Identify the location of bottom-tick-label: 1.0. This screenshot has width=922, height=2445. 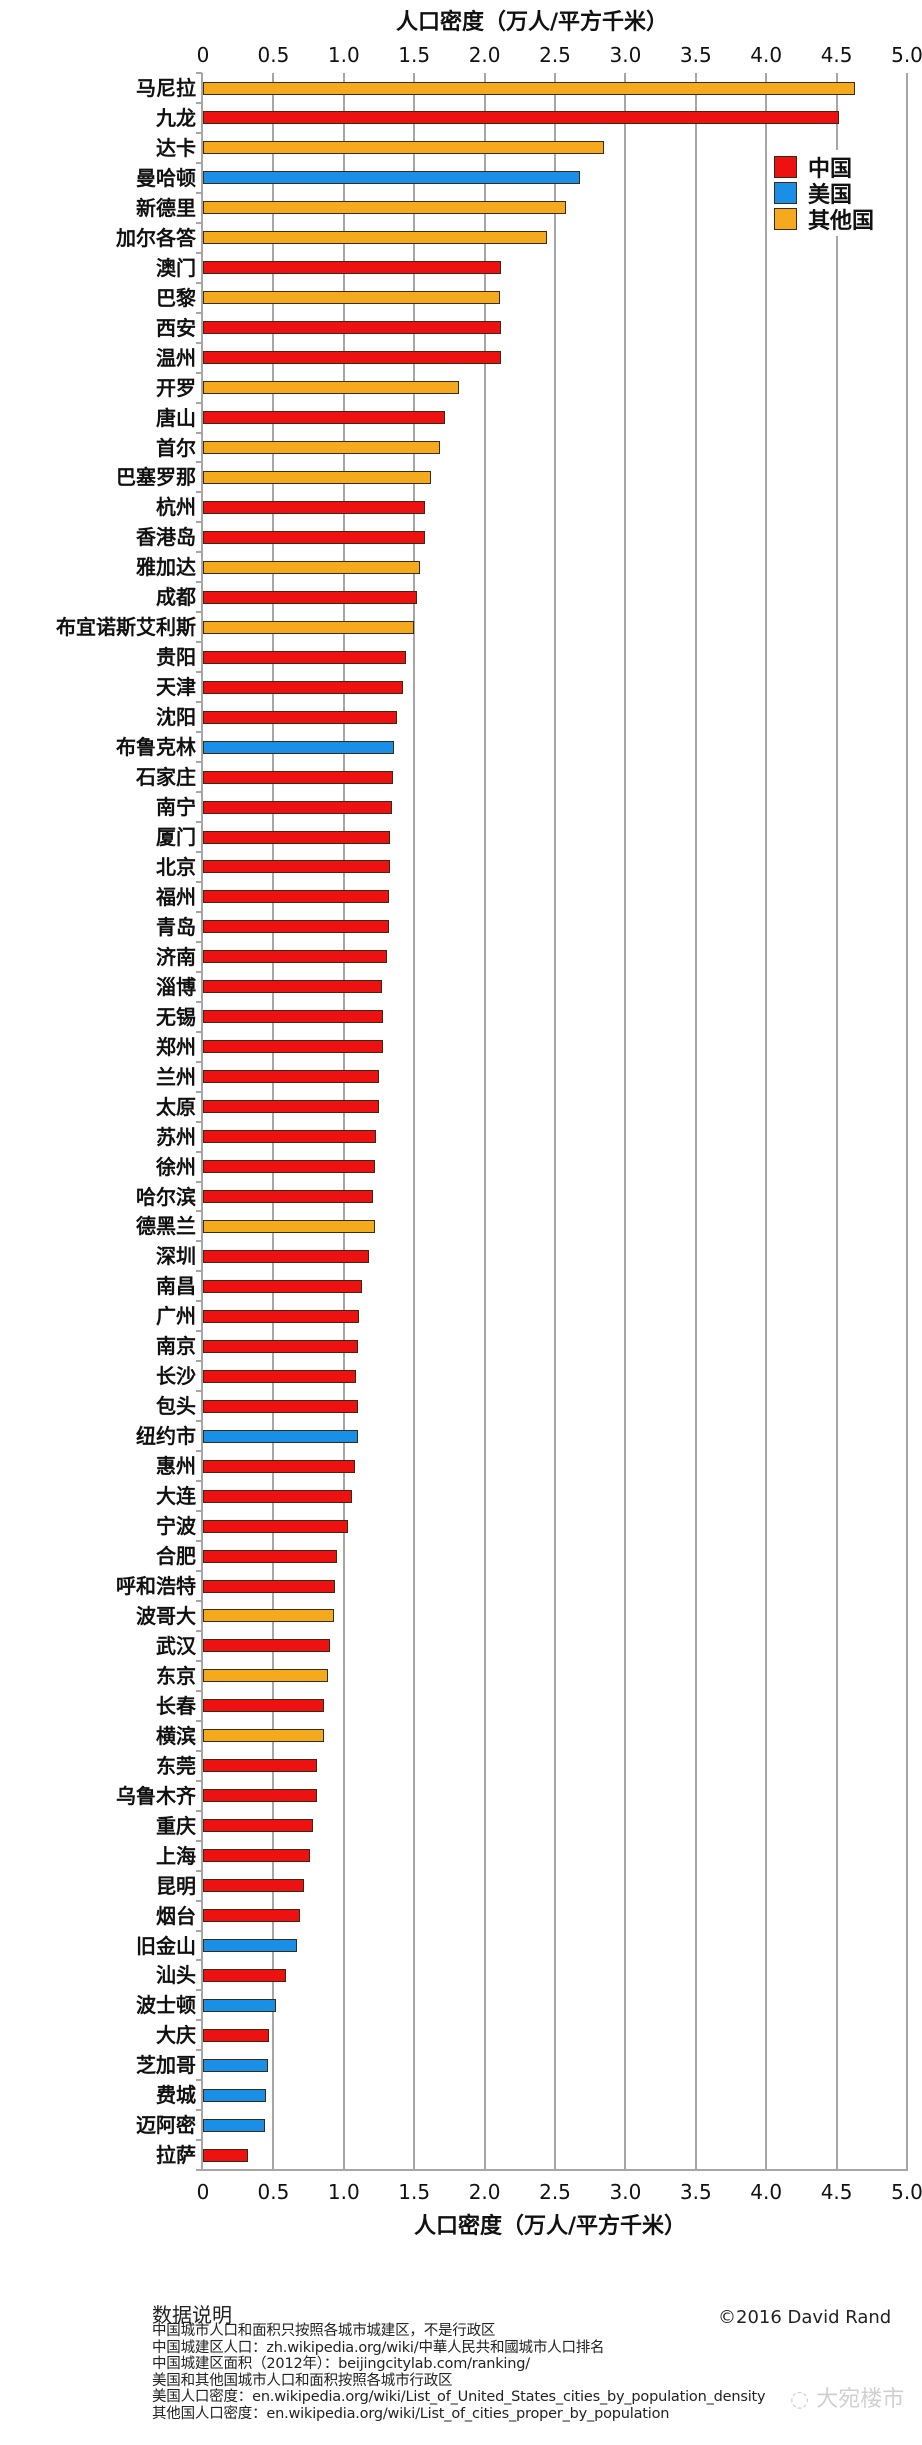
(343, 2192).